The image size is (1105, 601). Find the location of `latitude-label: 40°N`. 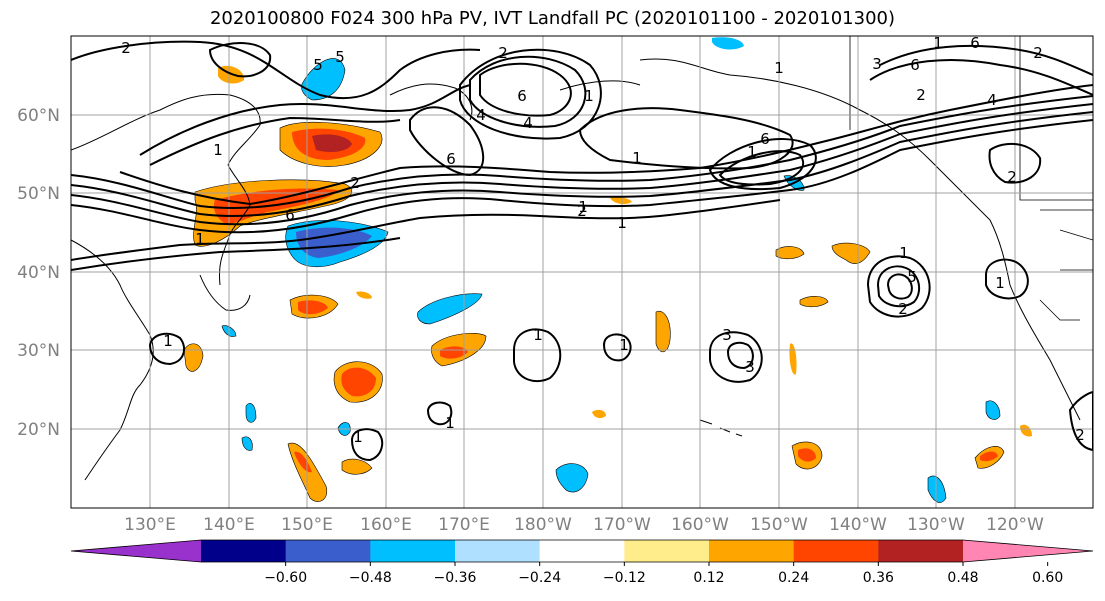

latitude-label: 40°N is located at coordinates (38, 273).